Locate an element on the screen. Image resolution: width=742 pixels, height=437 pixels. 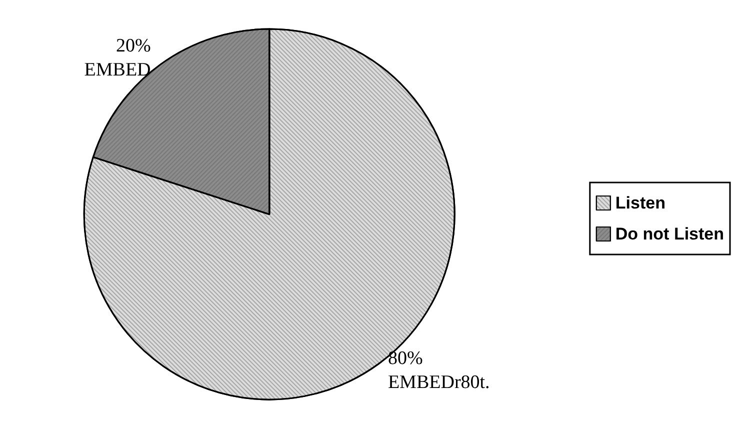
data-label: 80% EMBEDr80t. is located at coordinates (439, 371).